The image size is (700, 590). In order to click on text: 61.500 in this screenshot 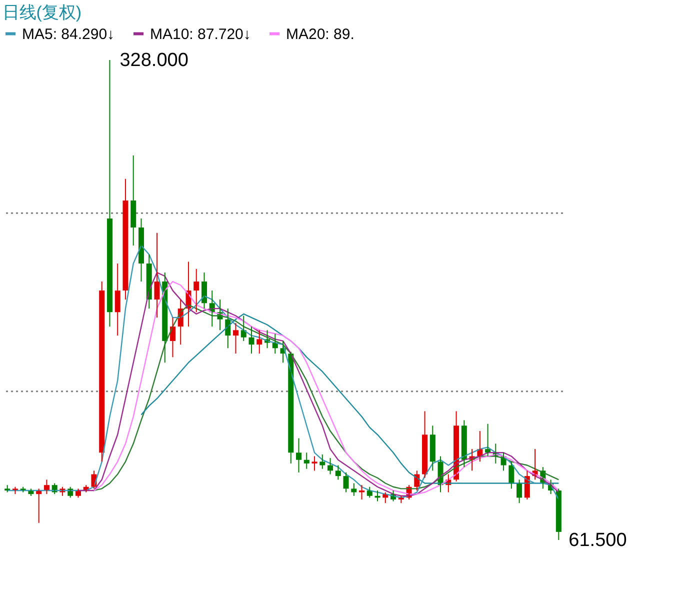, I will do `click(597, 540)`.